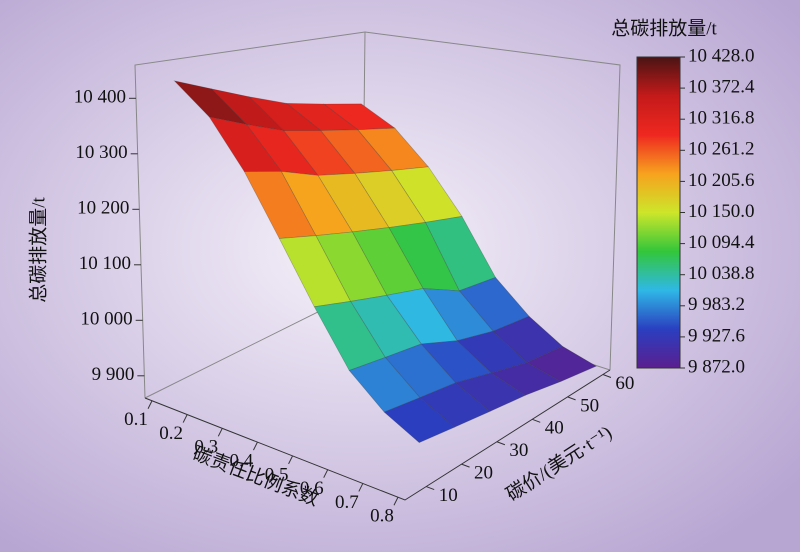 The image size is (800, 557). What do you see at coordinates (518, 450) in the screenshot?
I see `y-tick-label: 30` at bounding box center [518, 450].